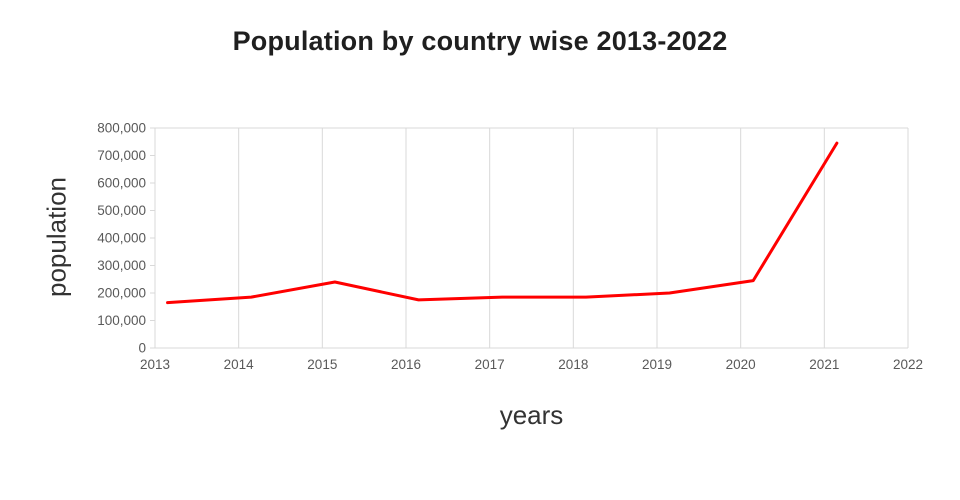 This screenshot has width=960, height=500. What do you see at coordinates (121, 238) in the screenshot?
I see `y-tick-label: 400,000` at bounding box center [121, 238].